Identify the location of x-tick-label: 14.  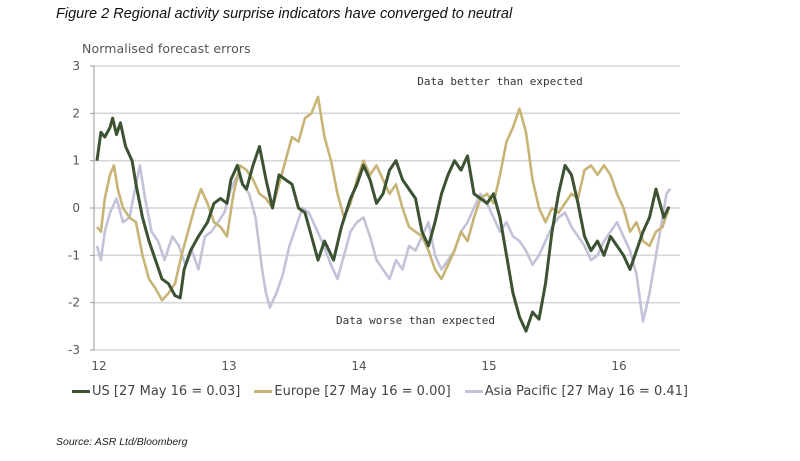
(358, 366).